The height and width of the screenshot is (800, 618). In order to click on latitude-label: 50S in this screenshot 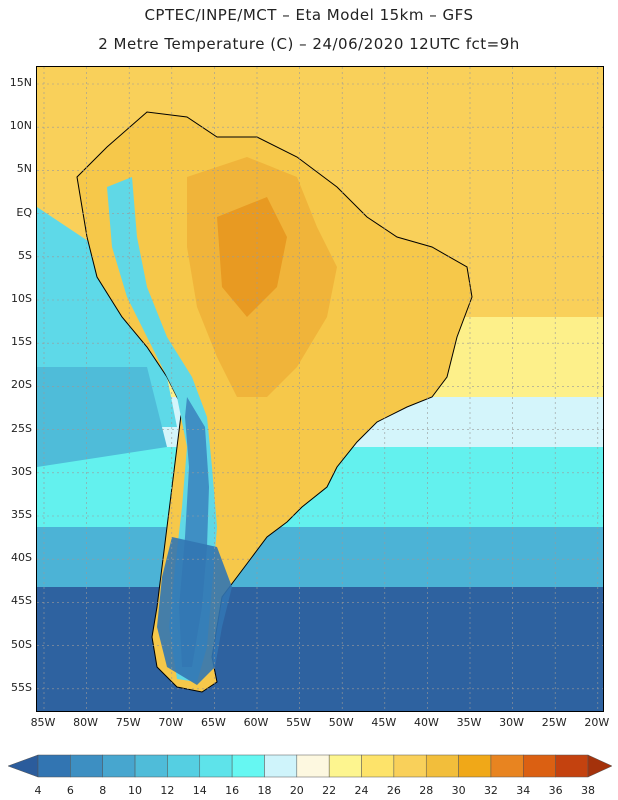, I will do `click(21, 644)`.